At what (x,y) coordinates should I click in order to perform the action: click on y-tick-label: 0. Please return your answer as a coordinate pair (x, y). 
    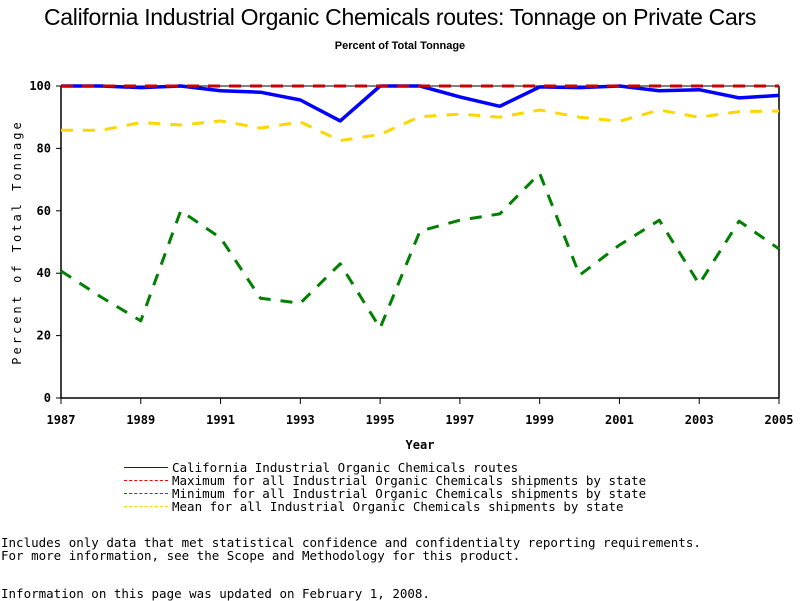
    Looking at the image, I should click on (47, 398).